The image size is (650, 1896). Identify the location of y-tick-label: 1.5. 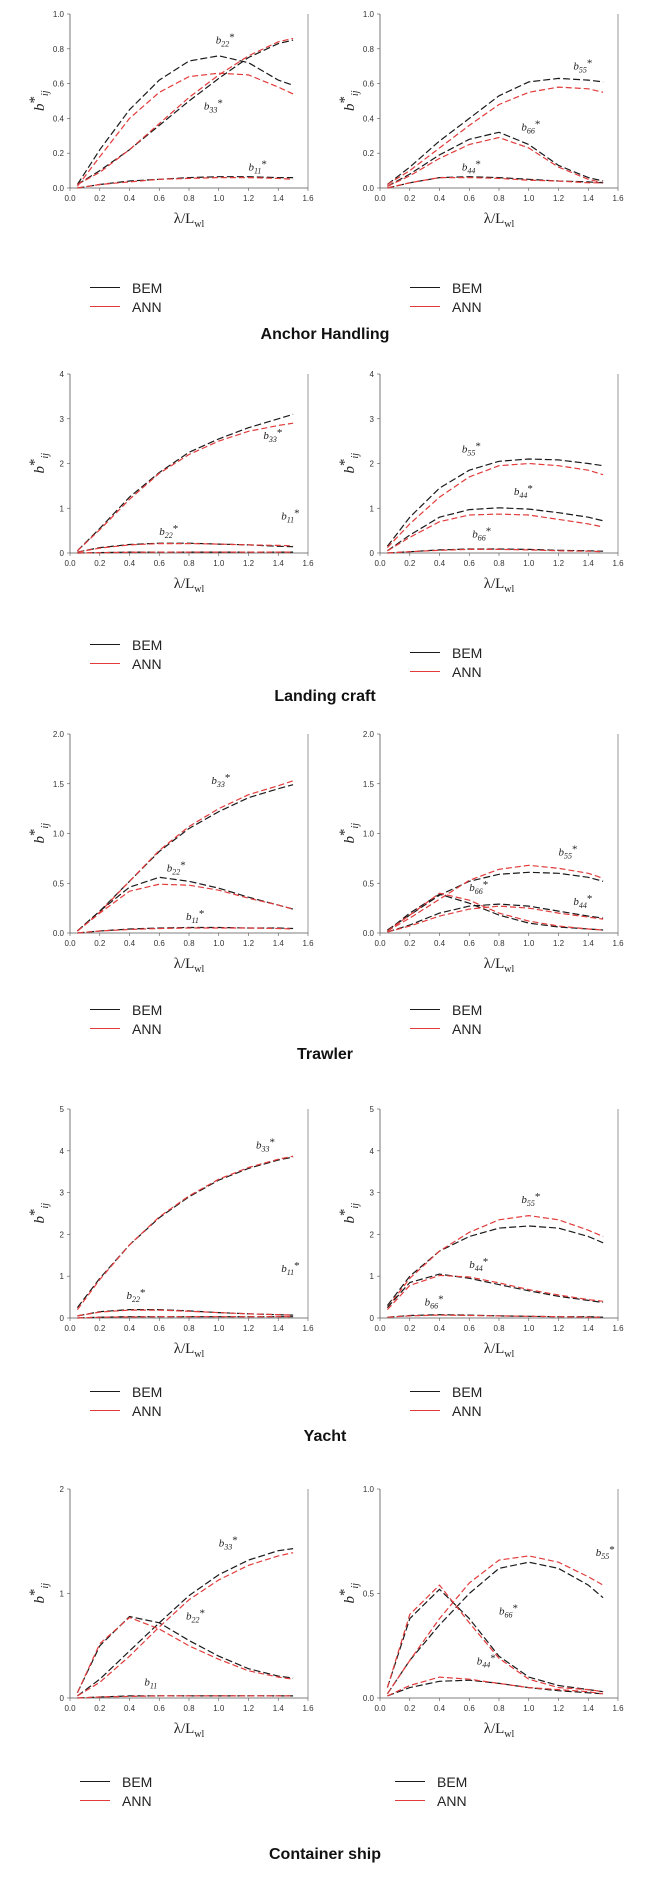
(59, 784).